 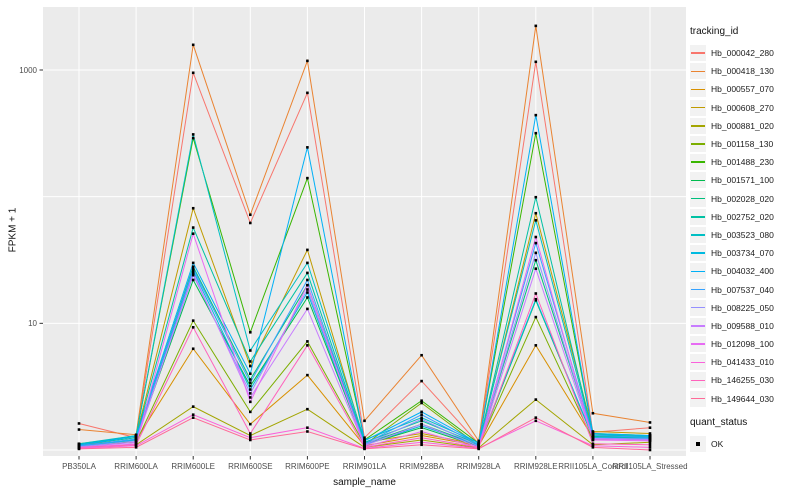 I want to click on legend-item-label: Hb_000557_070, so click(x=742, y=89).